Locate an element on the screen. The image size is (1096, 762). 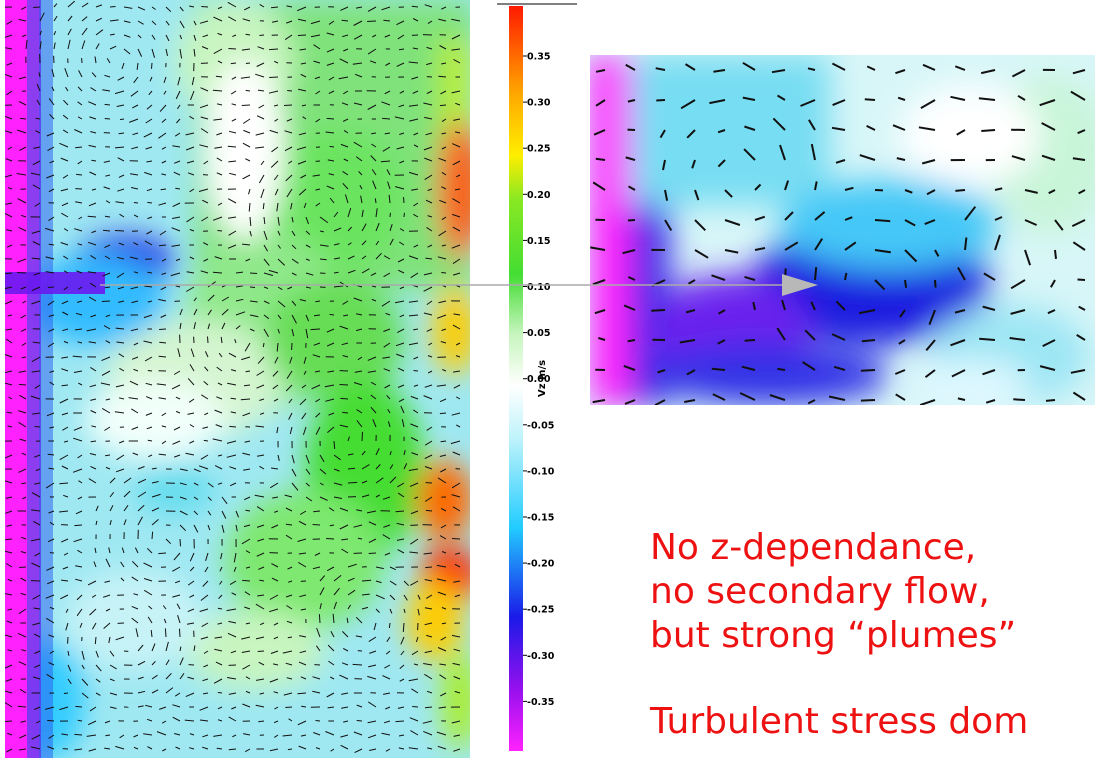
caption-line-4: Turbulent stress dom is located at coordinates (839, 722).